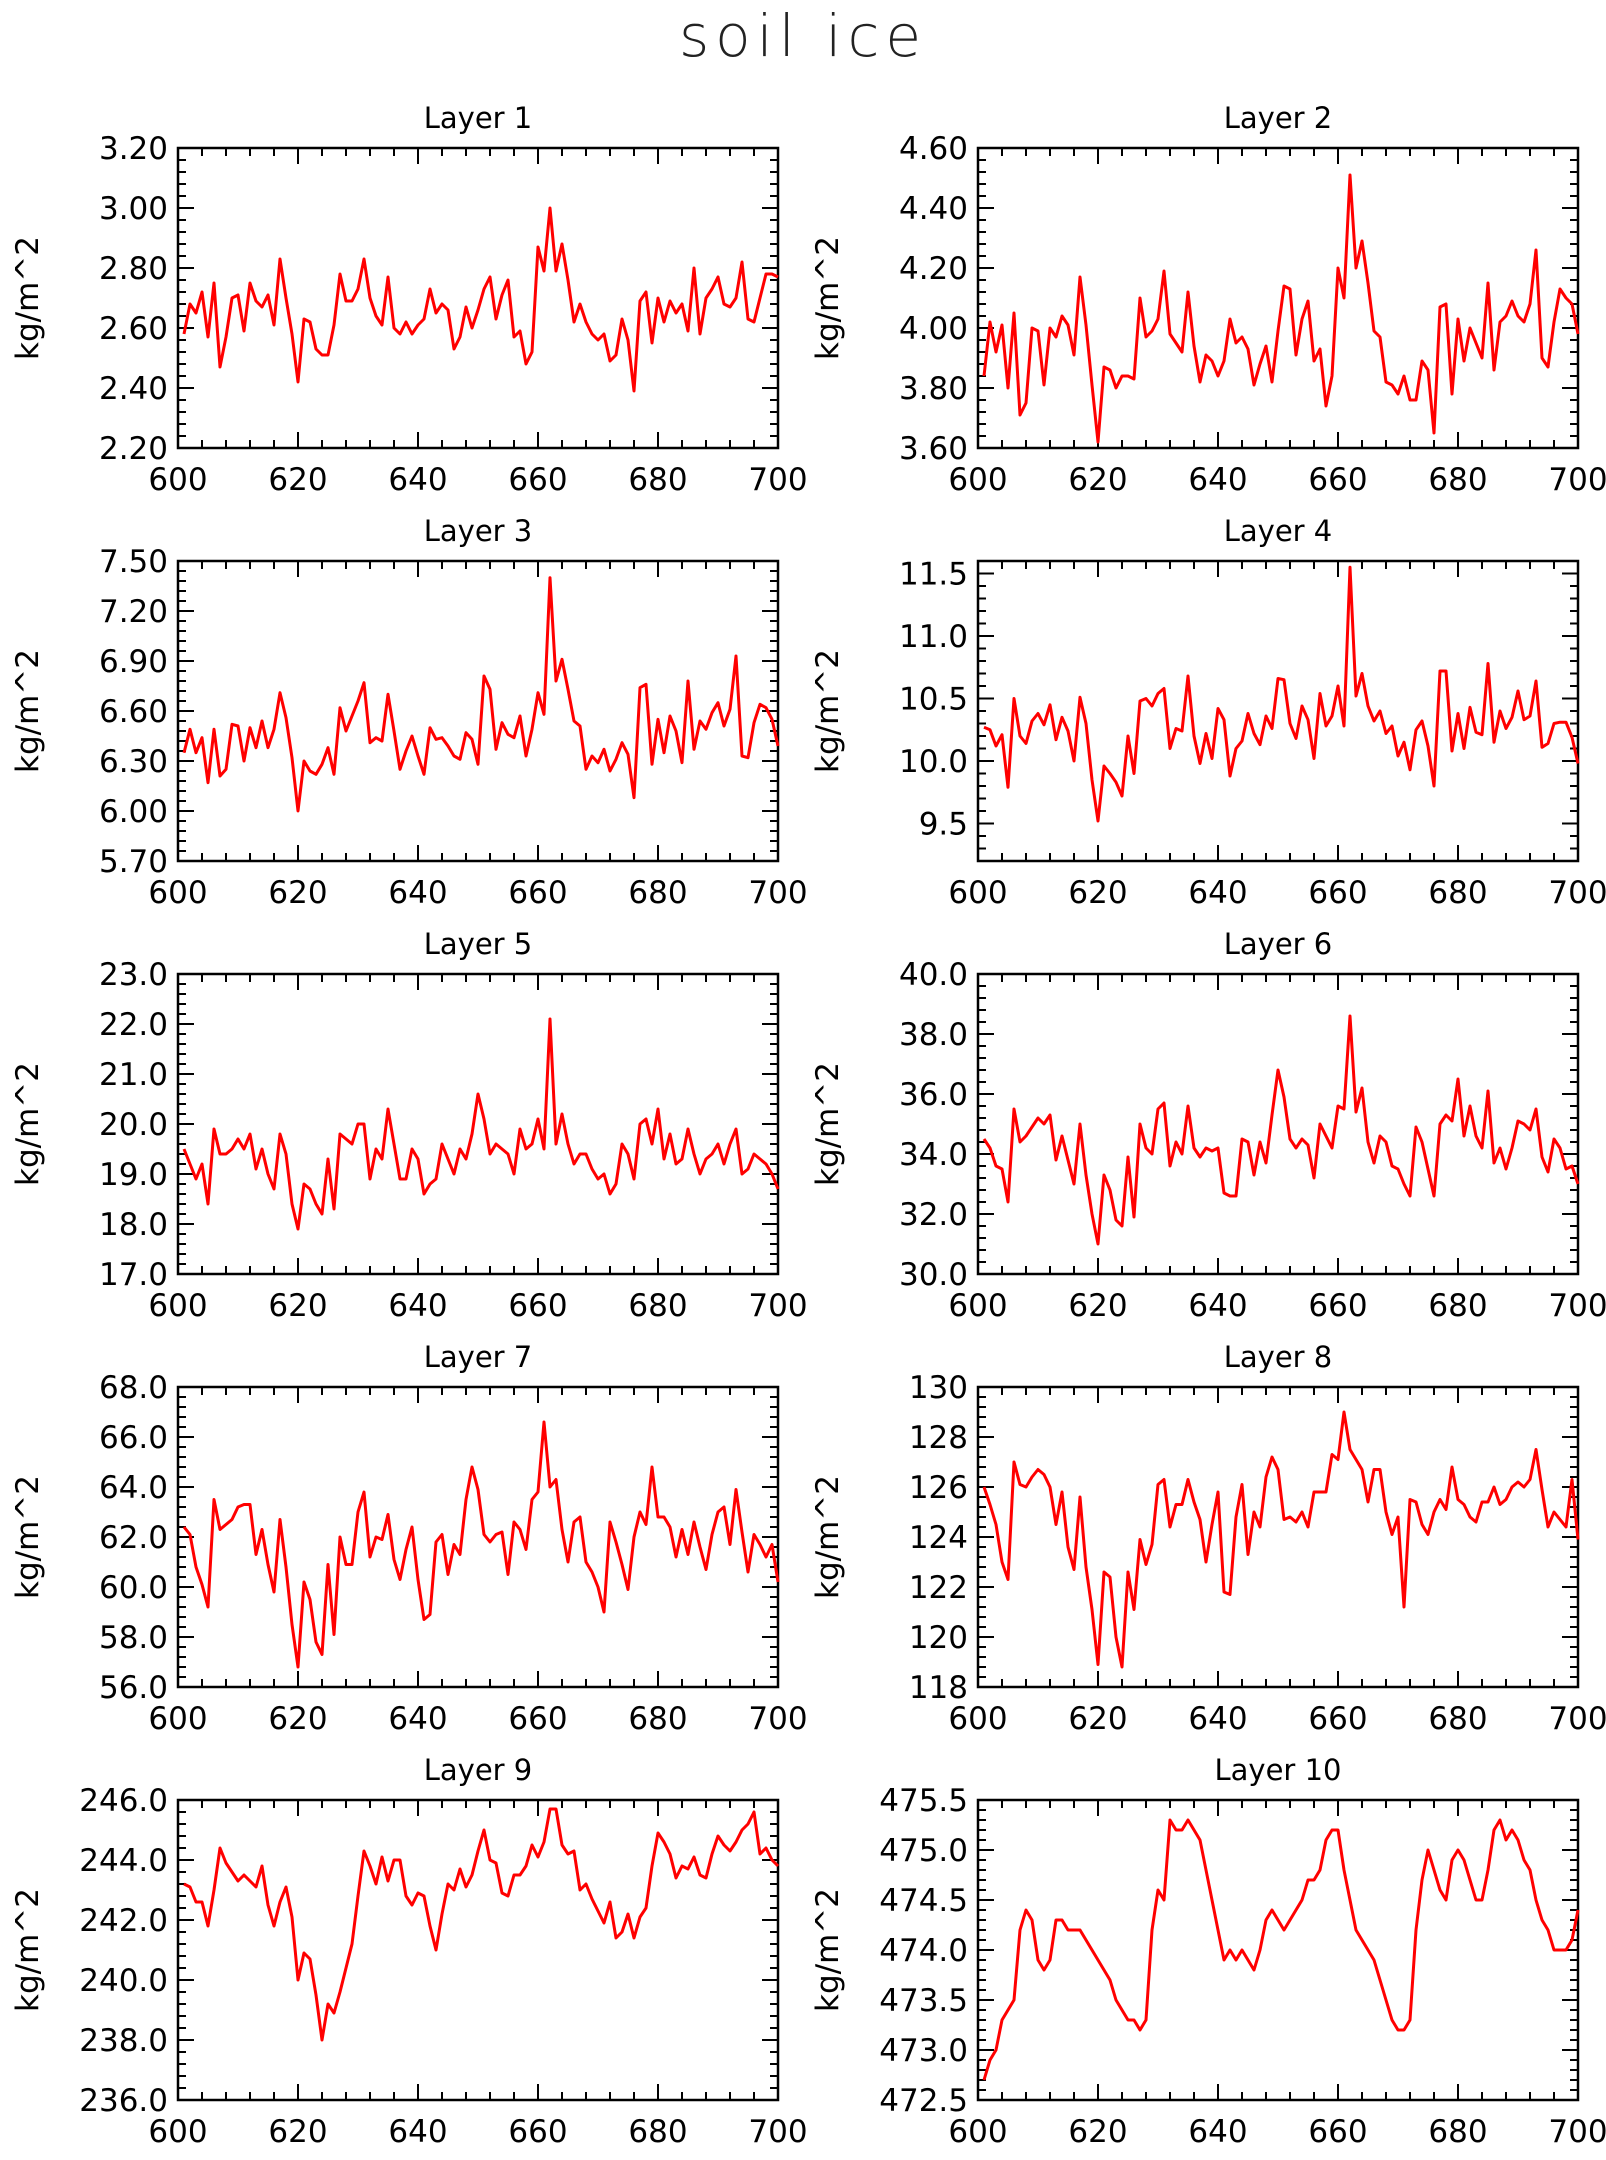 The width and height of the screenshot is (1606, 2160). Describe the element at coordinates (133, 1638) in the screenshot. I see `y-tick-label: 58.0` at that location.